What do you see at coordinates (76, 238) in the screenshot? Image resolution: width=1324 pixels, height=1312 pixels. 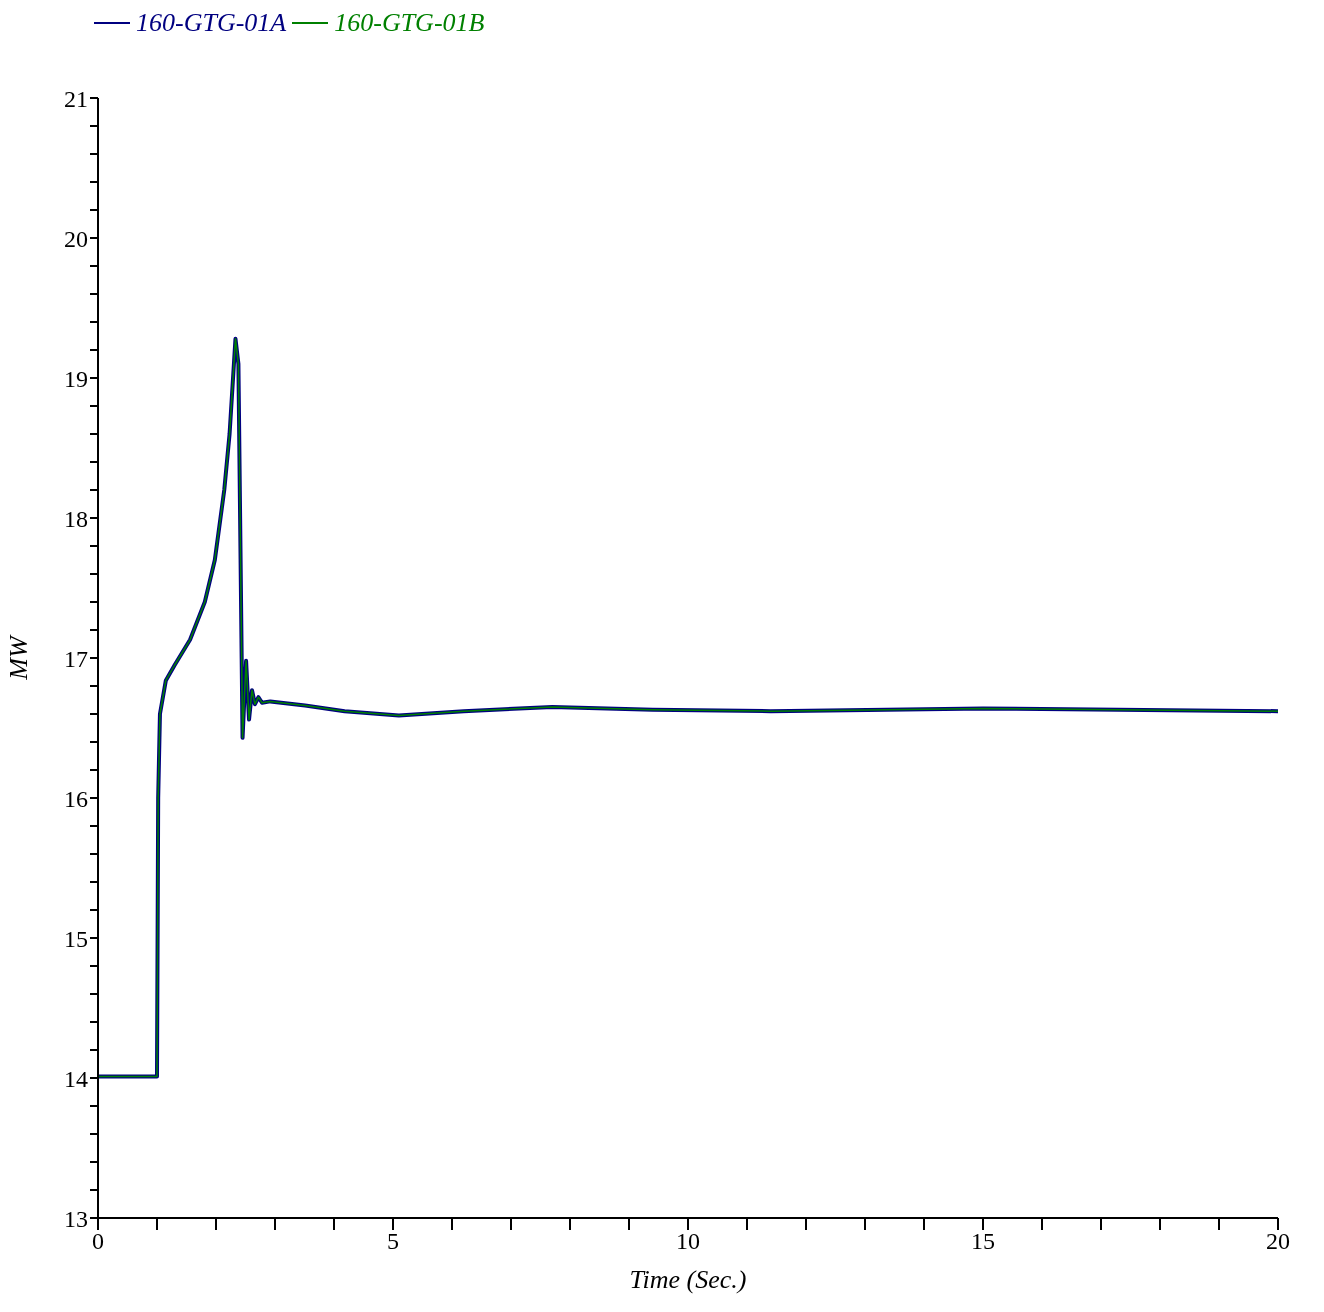 I see `y-tick-label: 20` at bounding box center [76, 238].